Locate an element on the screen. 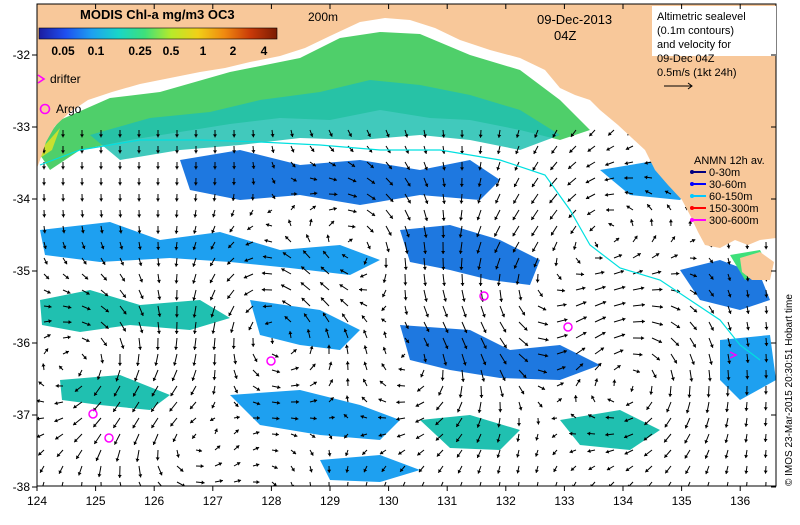 The height and width of the screenshot is (525, 800). y-tick-label: -34 is located at coordinates (22, 199).